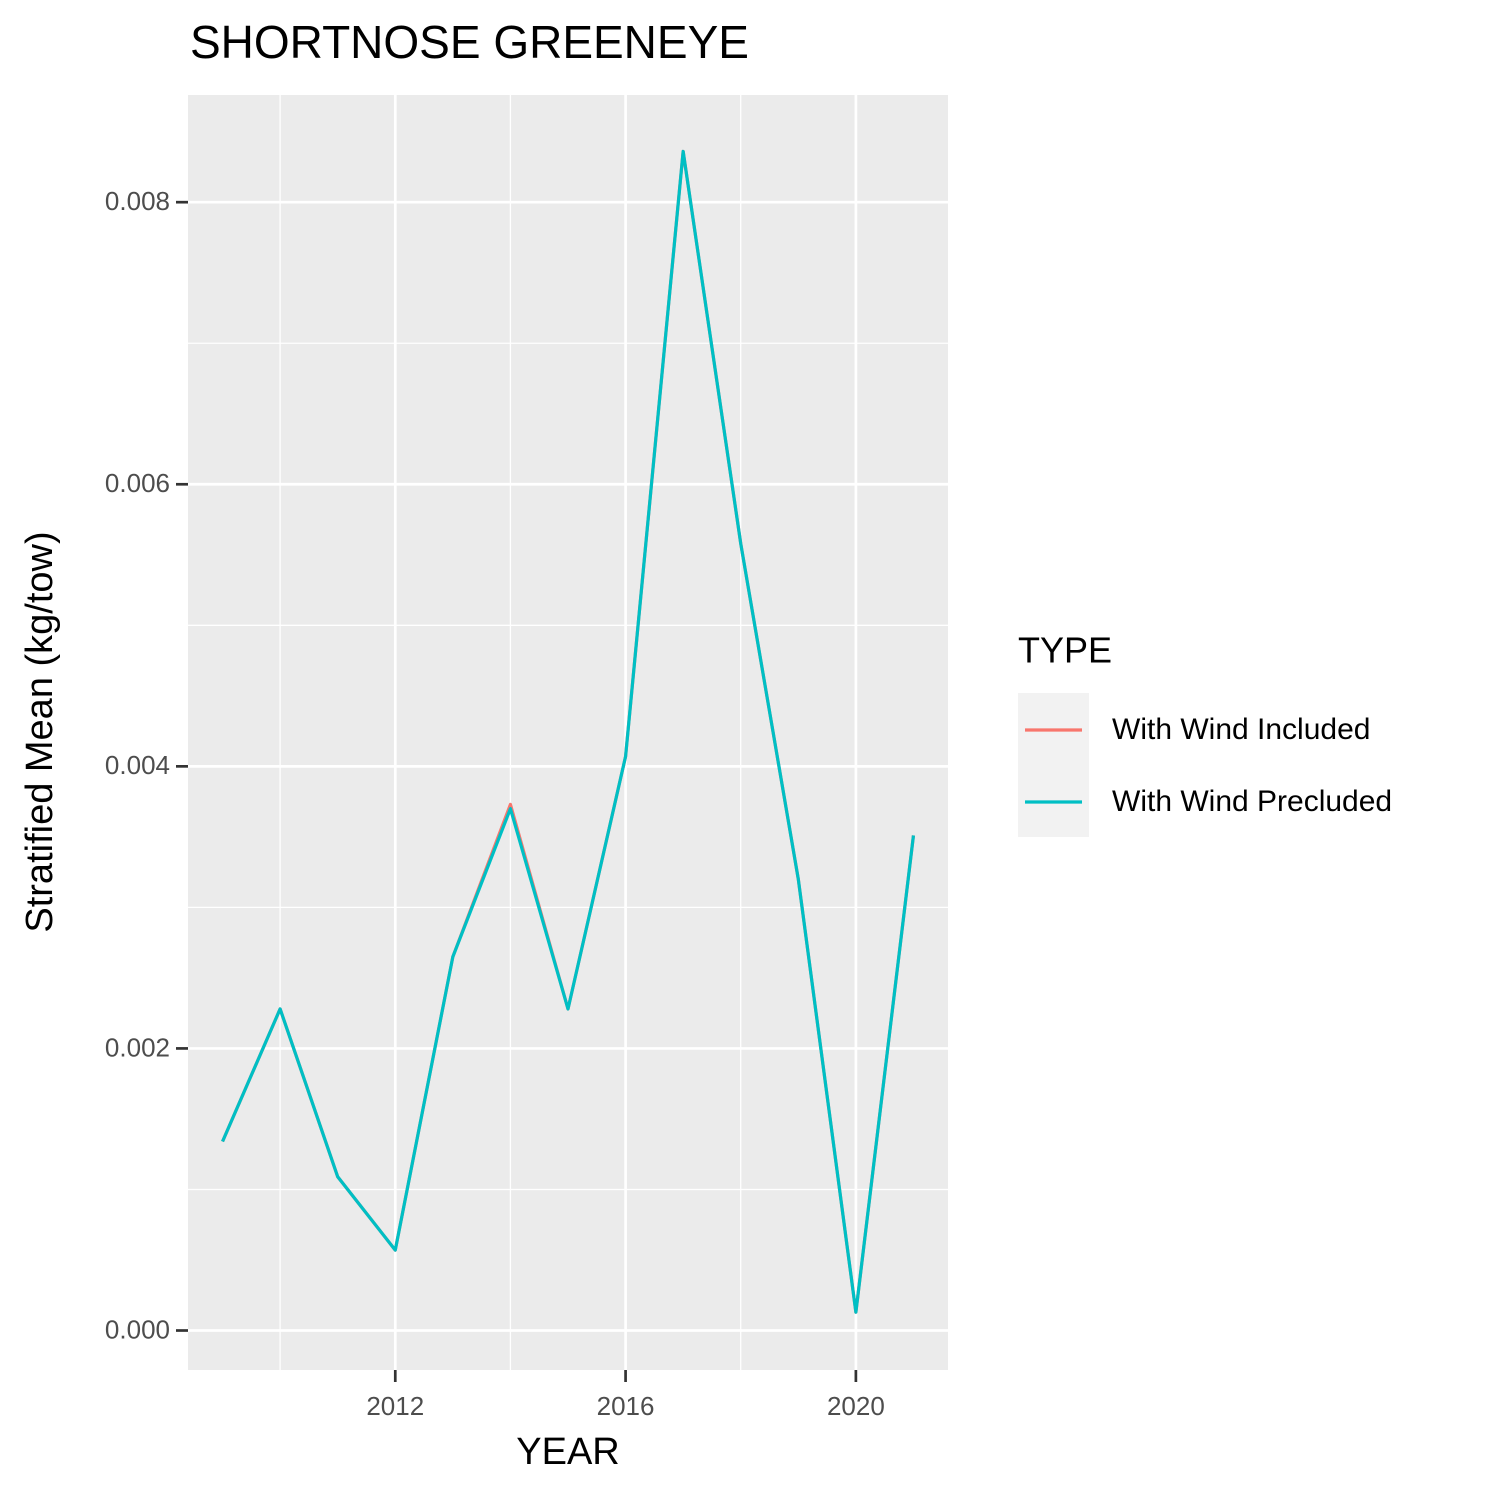  I want to click on x-tick-label: 2016, so click(626, 1406).